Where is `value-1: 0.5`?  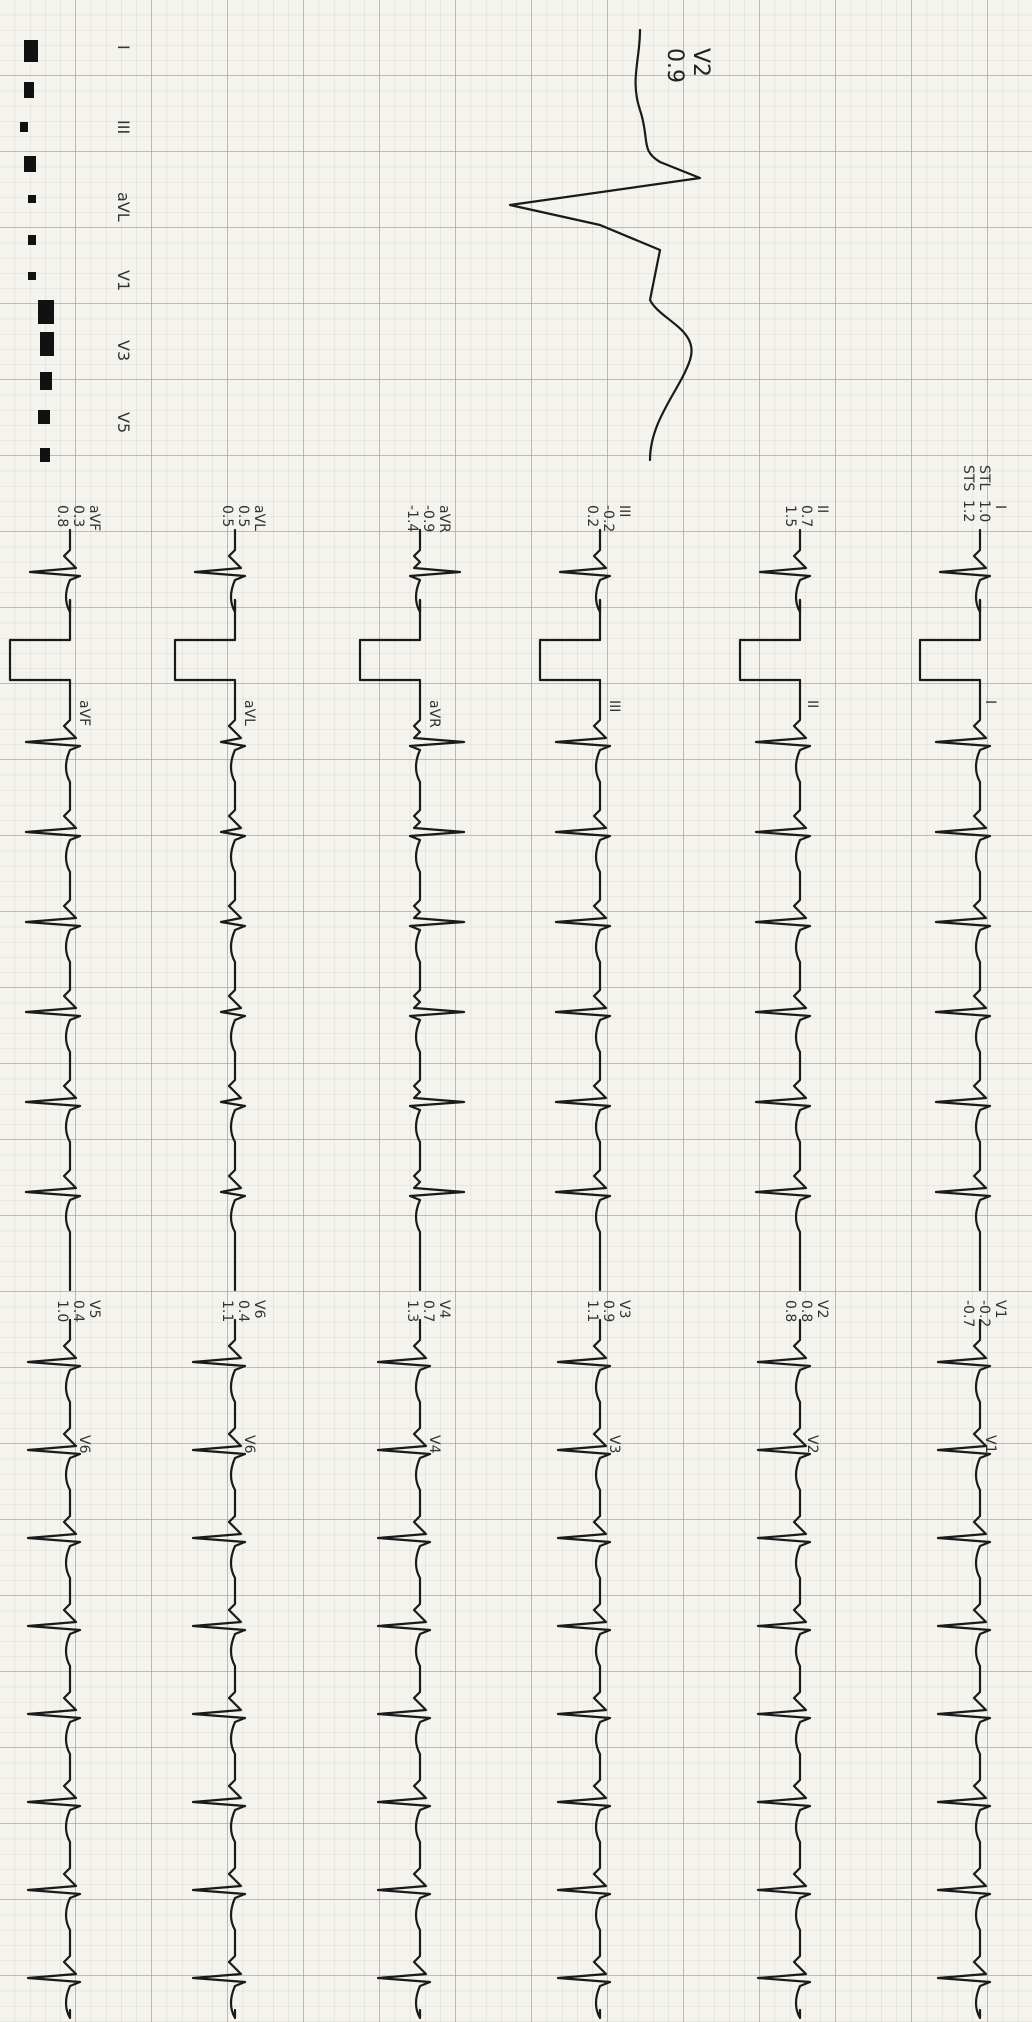
value-1: 0.5 is located at coordinates (243, 516).